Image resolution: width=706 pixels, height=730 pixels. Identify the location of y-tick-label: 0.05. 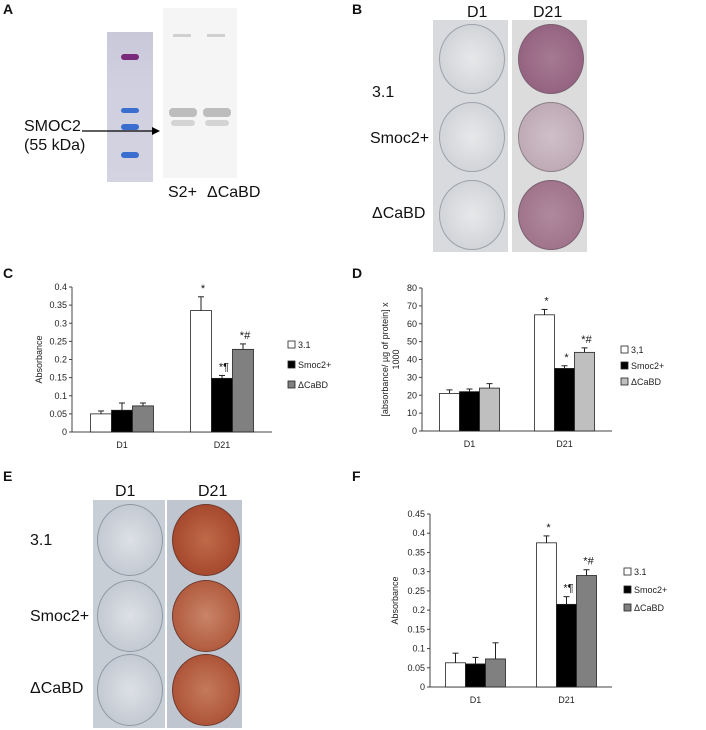
(58, 414).